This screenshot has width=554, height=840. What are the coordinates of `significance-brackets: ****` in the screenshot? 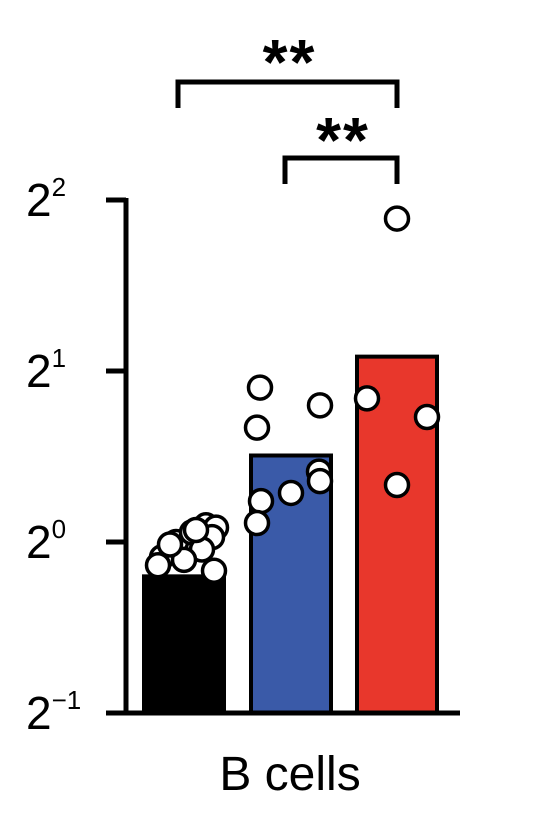 It's located at (287, 105).